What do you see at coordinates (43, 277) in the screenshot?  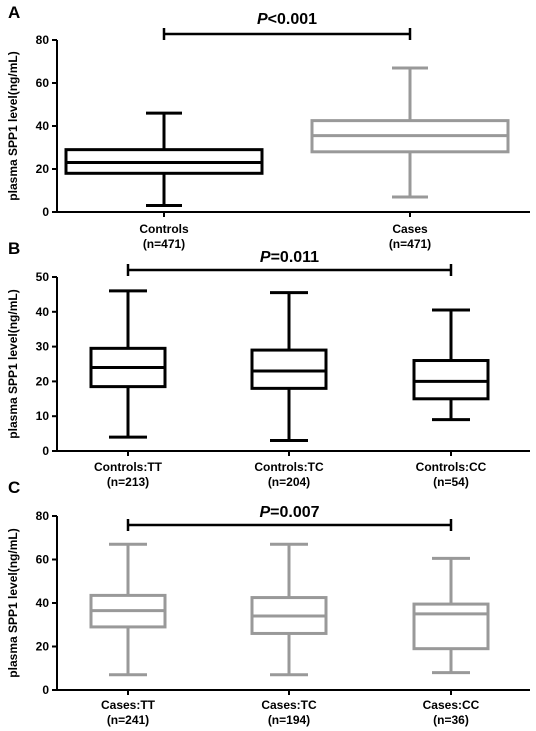 I see `y-tick-label: 50` at bounding box center [43, 277].